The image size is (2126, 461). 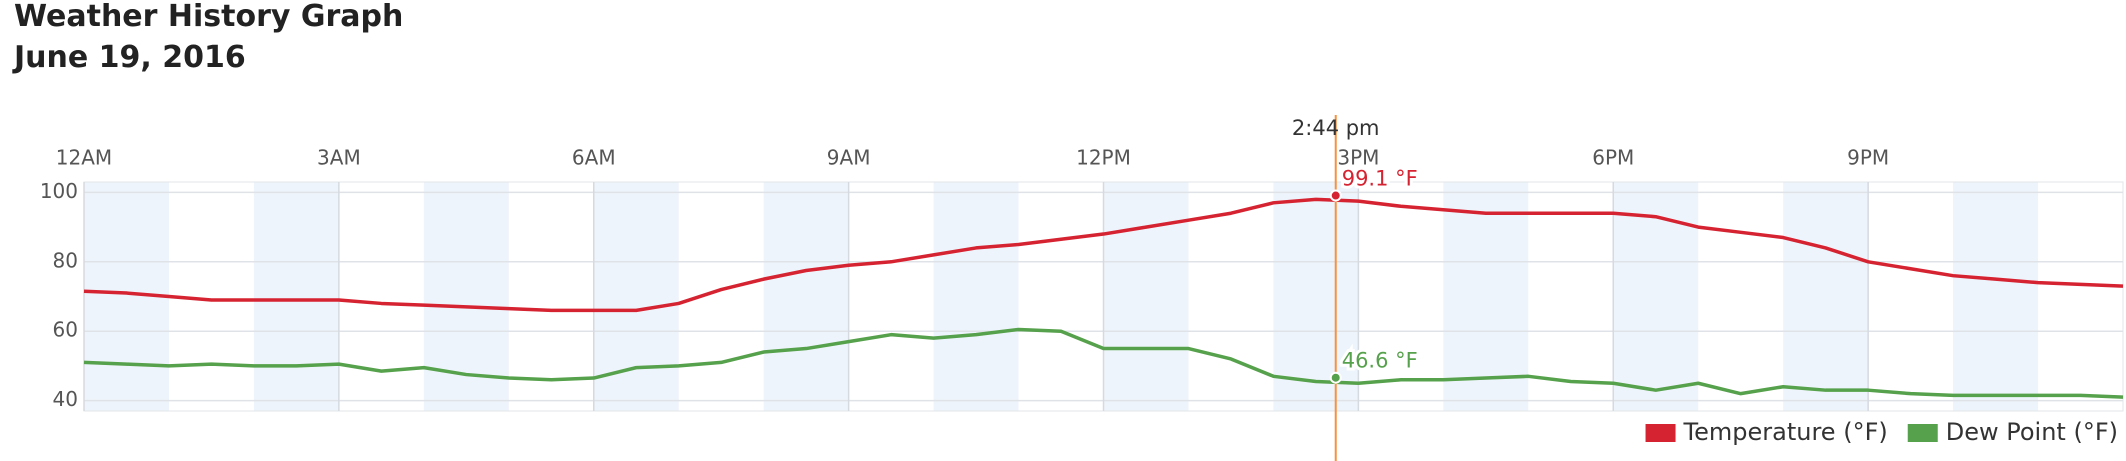 What do you see at coordinates (65, 260) in the screenshot?
I see `y-tick-label: 80` at bounding box center [65, 260].